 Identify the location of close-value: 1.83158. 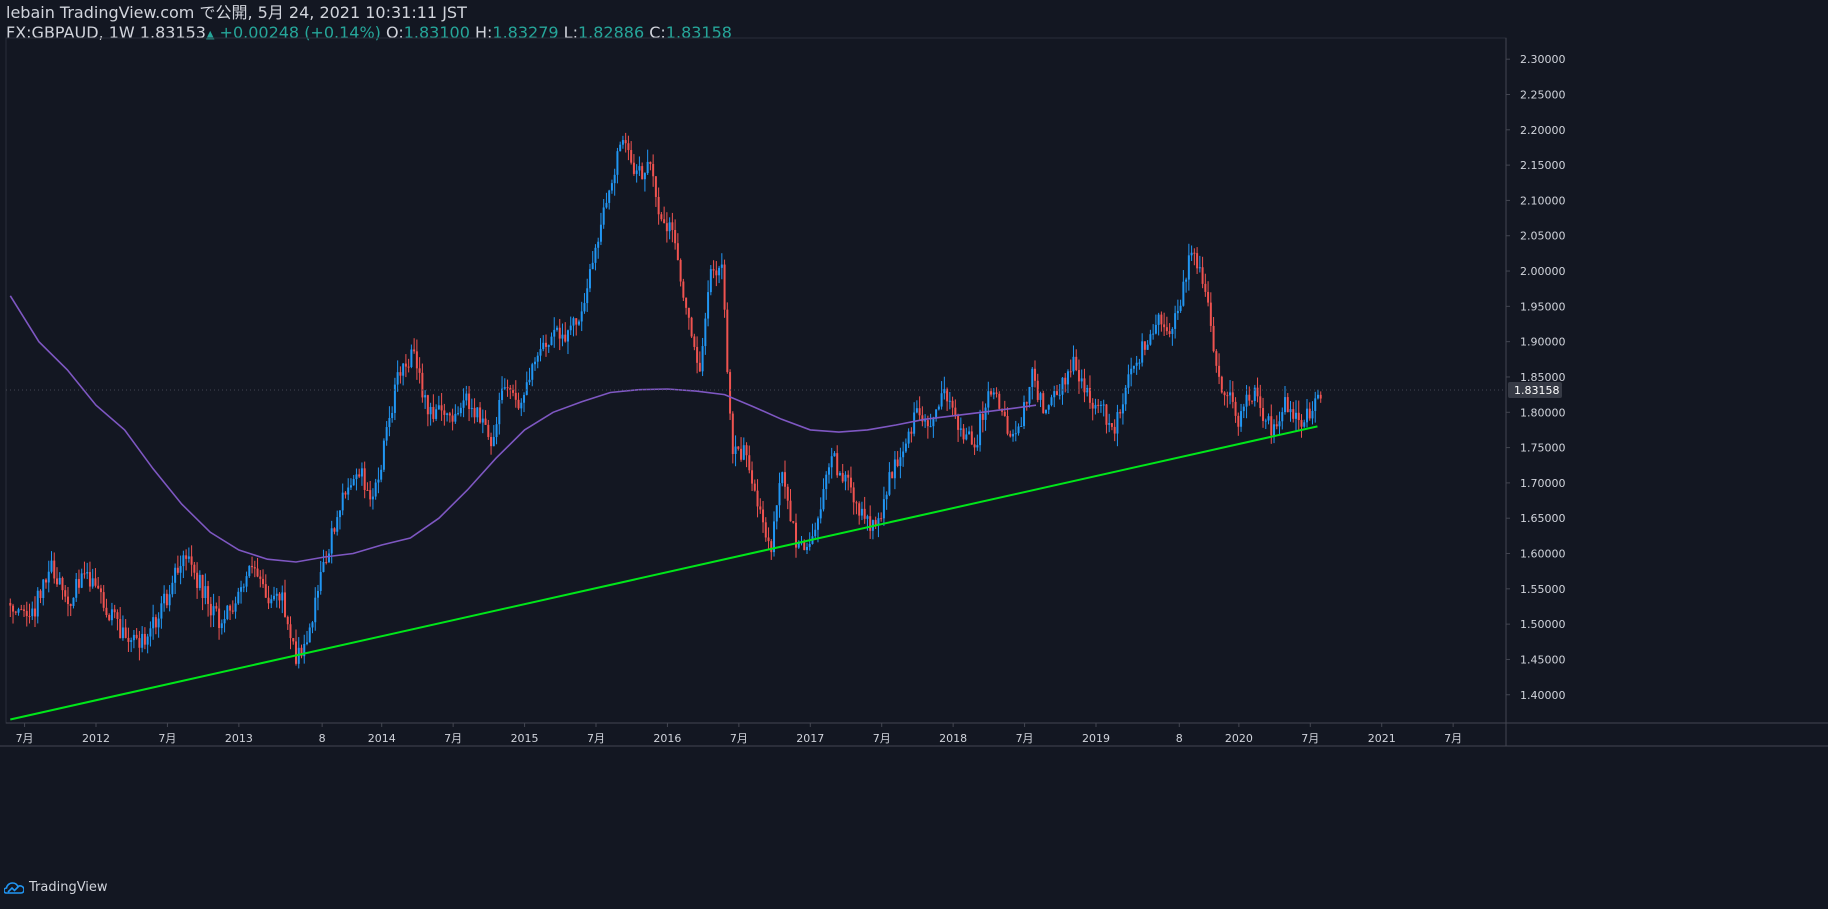
(698, 32).